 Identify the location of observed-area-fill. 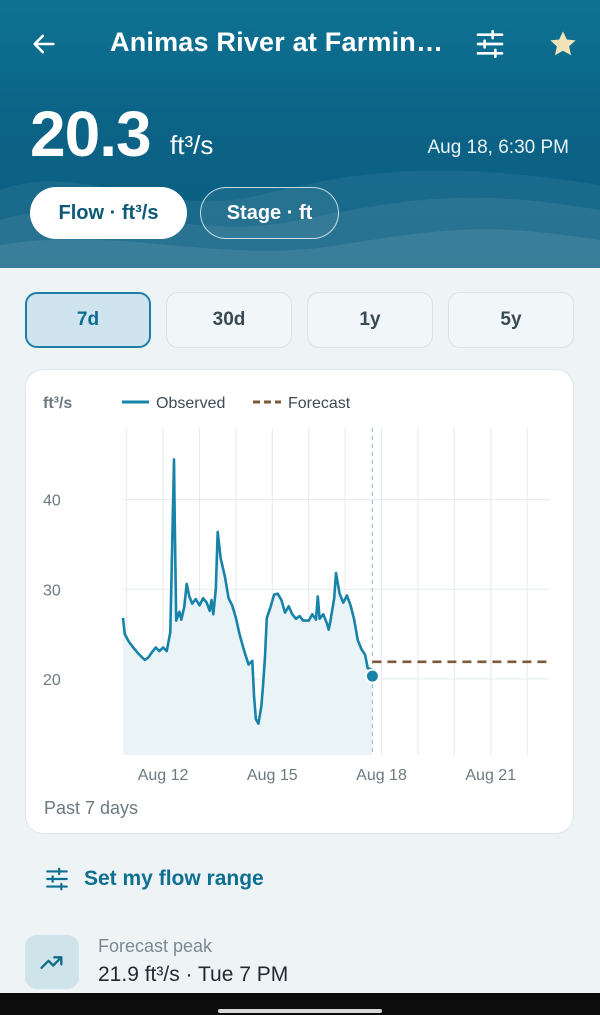
(248, 607).